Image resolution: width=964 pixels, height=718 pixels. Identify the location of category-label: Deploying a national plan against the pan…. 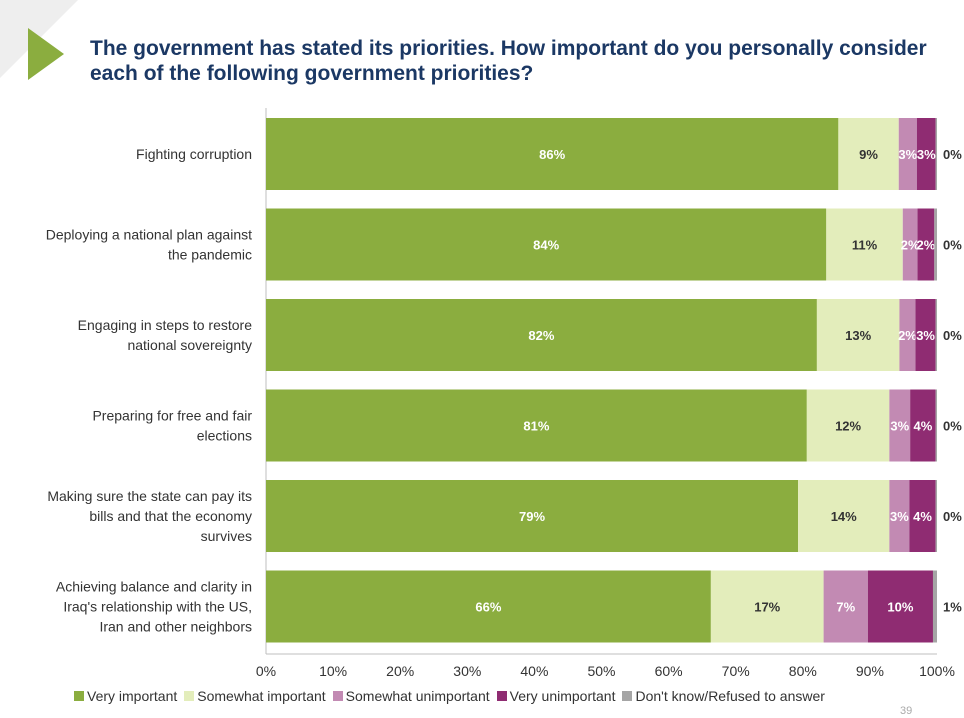
(149, 245).